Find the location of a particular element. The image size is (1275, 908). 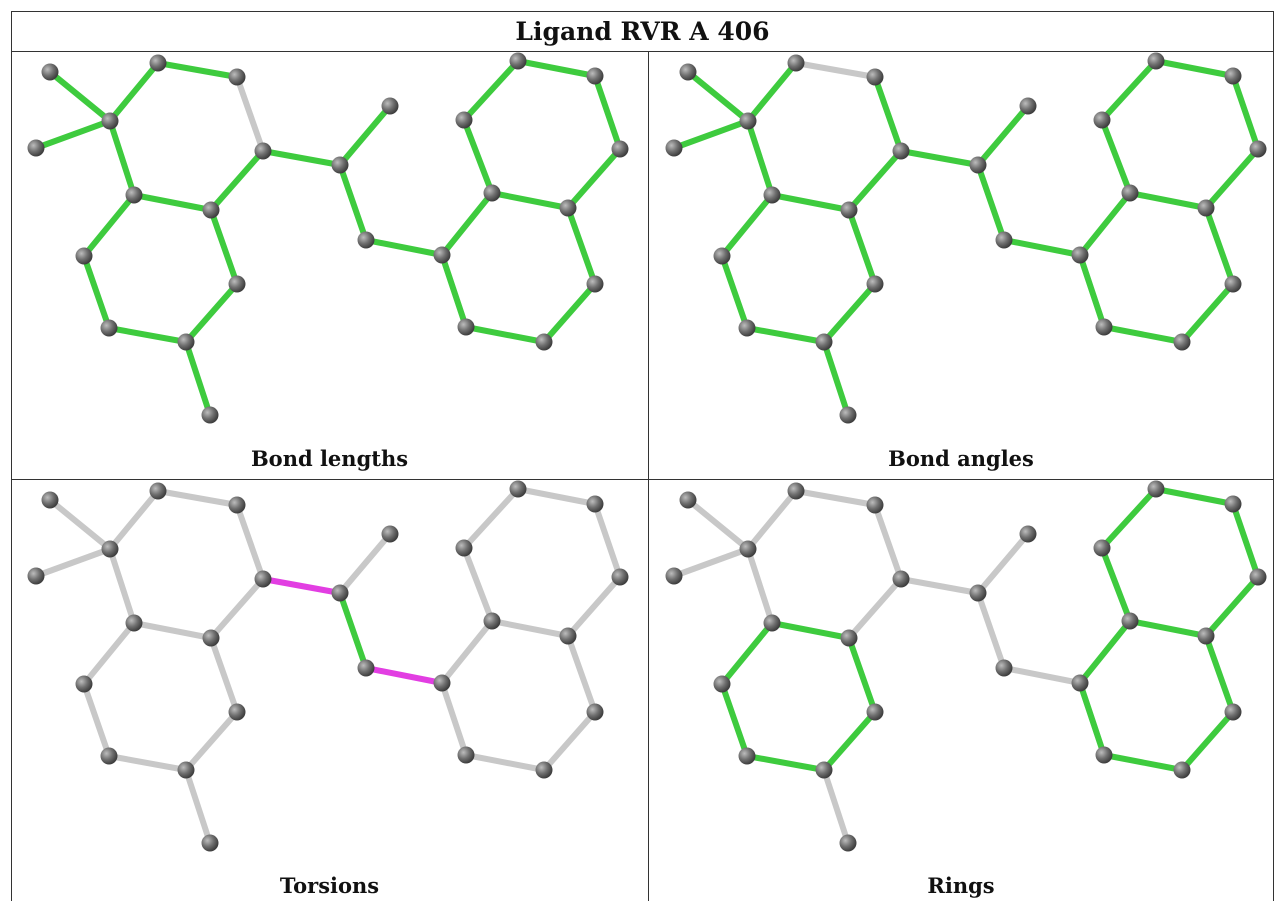

bond-lengths-label: Bond lengths is located at coordinates (329, 458).